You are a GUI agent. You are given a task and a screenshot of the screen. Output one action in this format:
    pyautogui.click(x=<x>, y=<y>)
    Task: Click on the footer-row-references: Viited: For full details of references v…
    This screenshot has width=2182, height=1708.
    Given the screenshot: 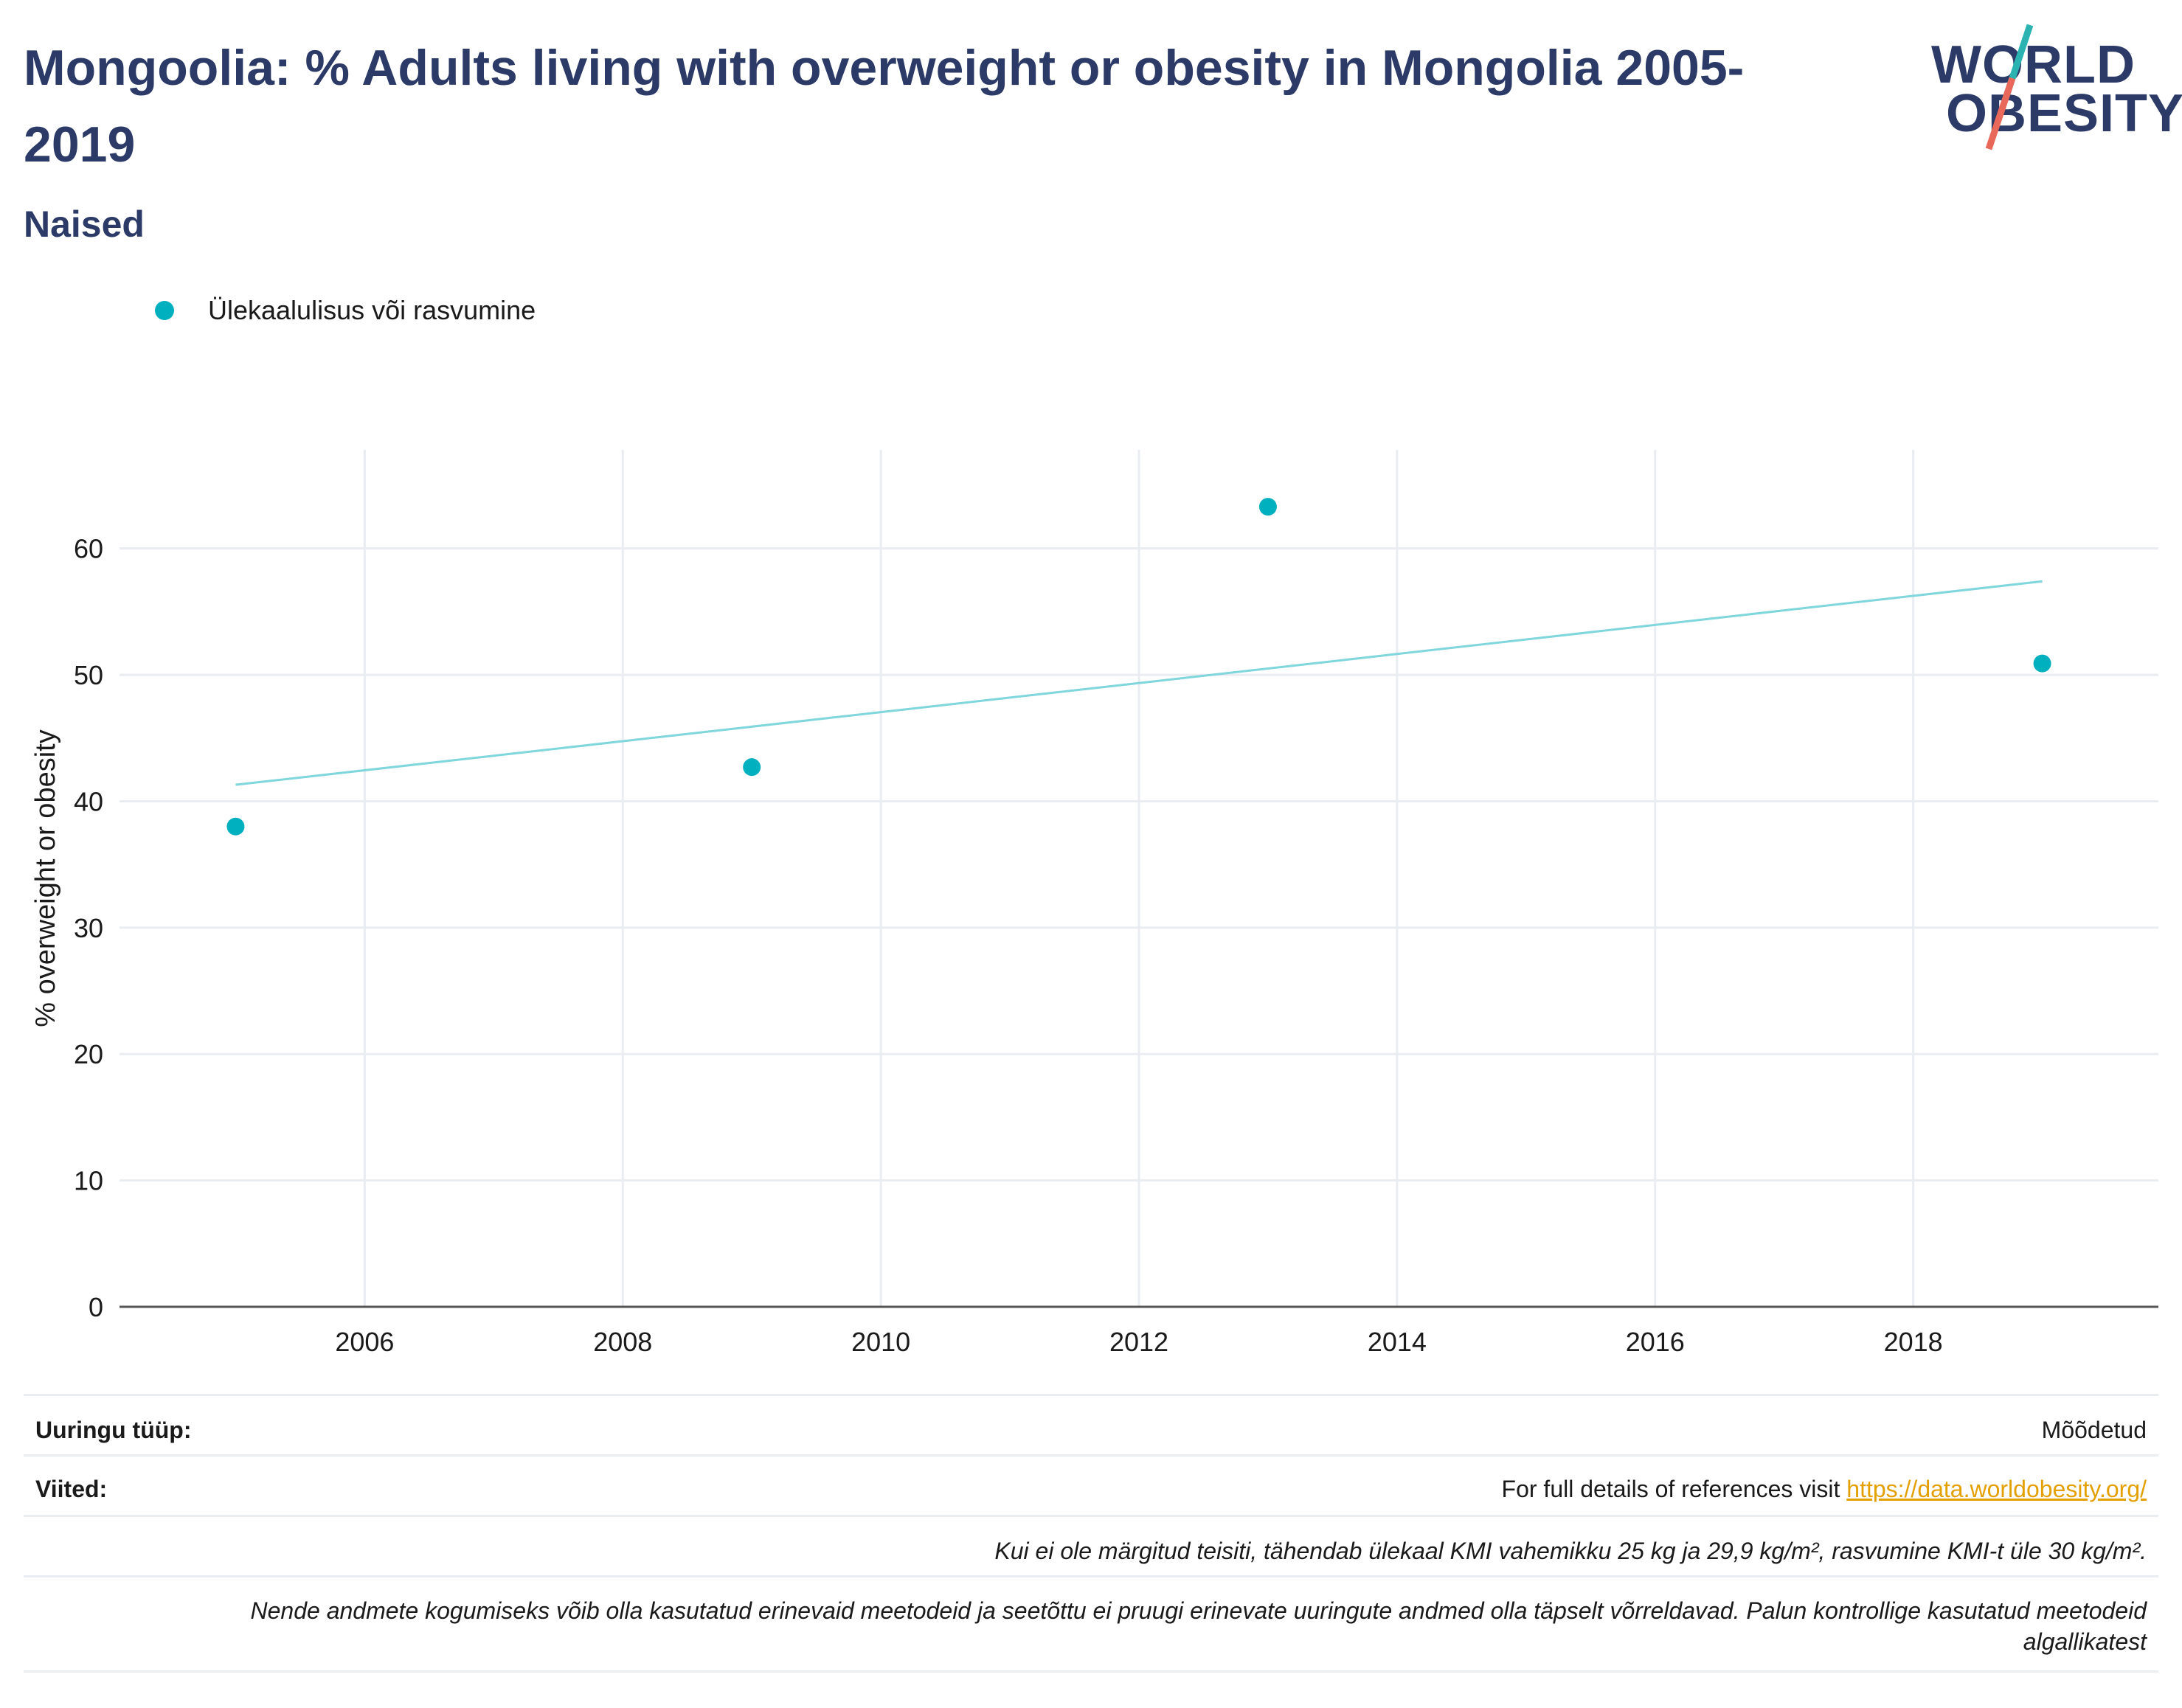 What is the action you would take?
    pyautogui.click(x=1091, y=1485)
    